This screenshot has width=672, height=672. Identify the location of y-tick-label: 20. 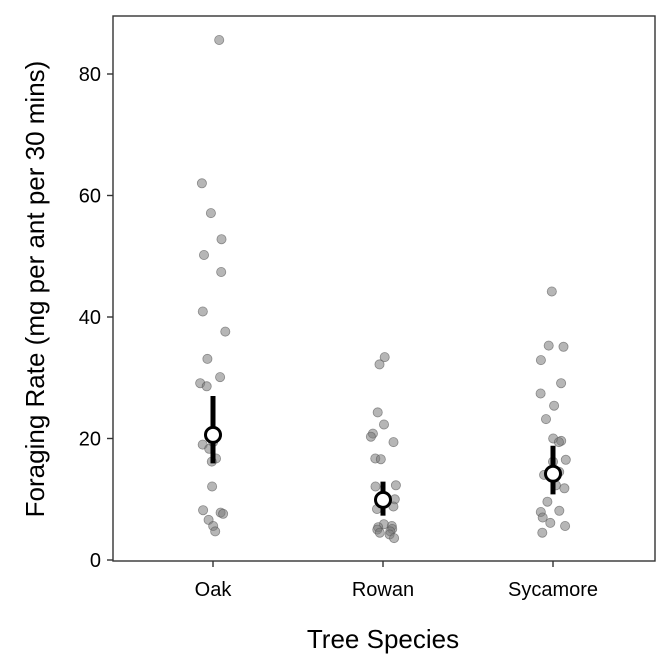
(90, 440).